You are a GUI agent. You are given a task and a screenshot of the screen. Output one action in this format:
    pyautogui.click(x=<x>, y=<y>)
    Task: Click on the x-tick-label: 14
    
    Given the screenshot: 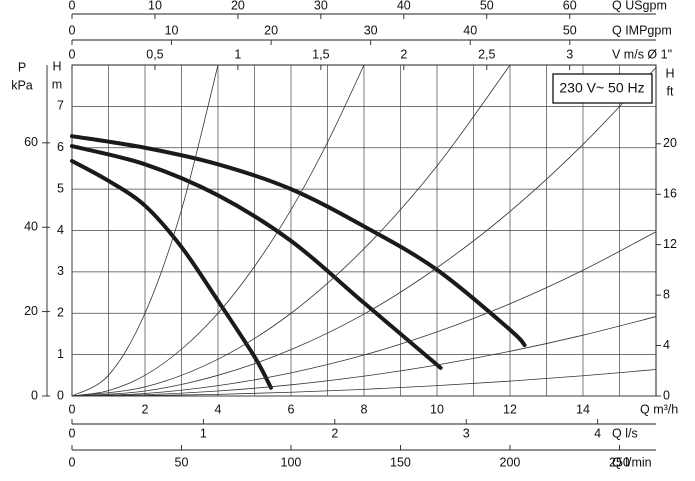 What is the action you would take?
    pyautogui.click(x=583, y=409)
    